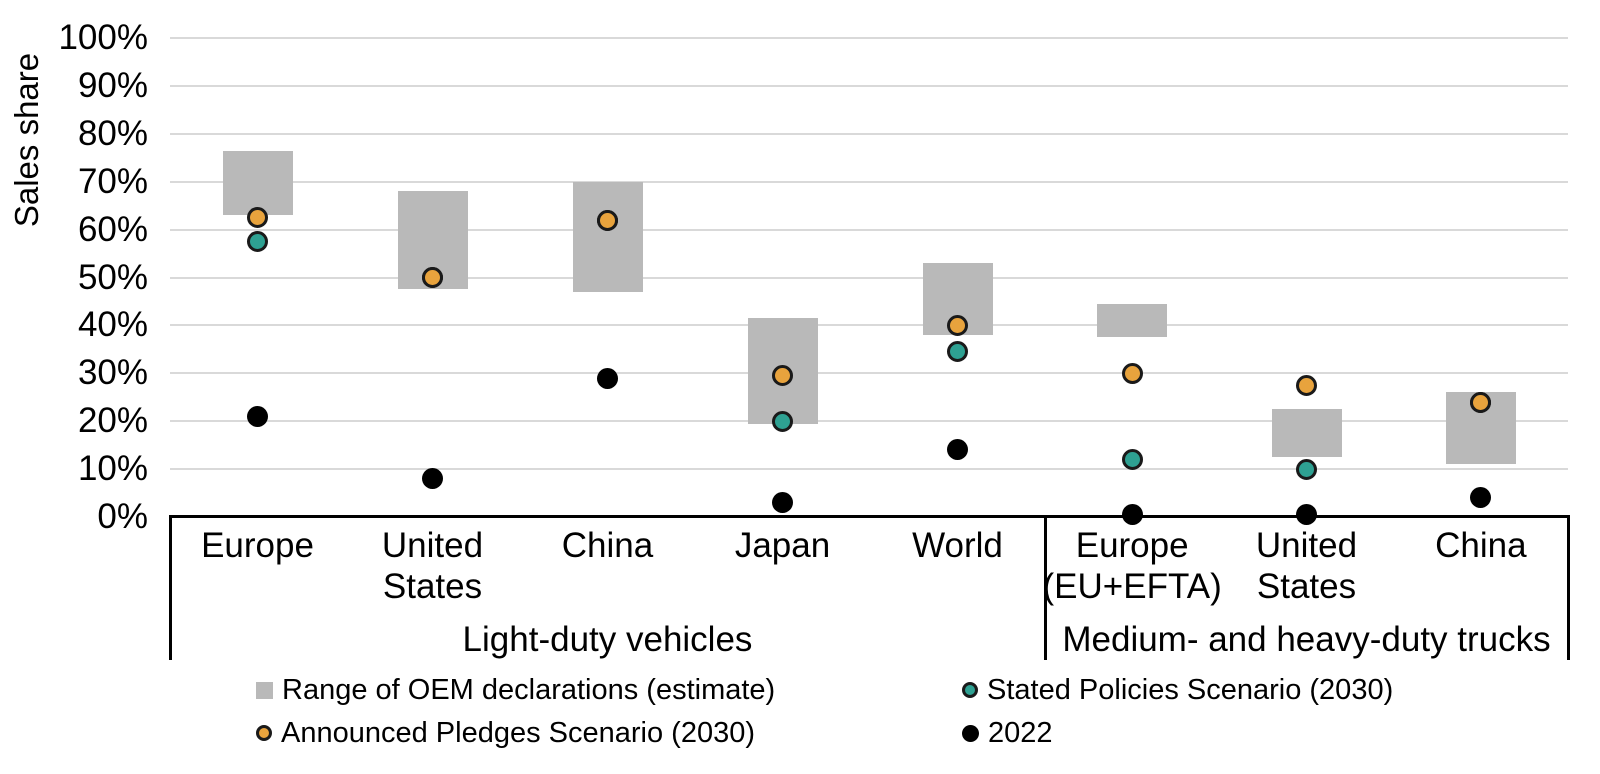 The image size is (1600, 774). What do you see at coordinates (257, 416) in the screenshot?
I see `sales-2022-dot-europe` at bounding box center [257, 416].